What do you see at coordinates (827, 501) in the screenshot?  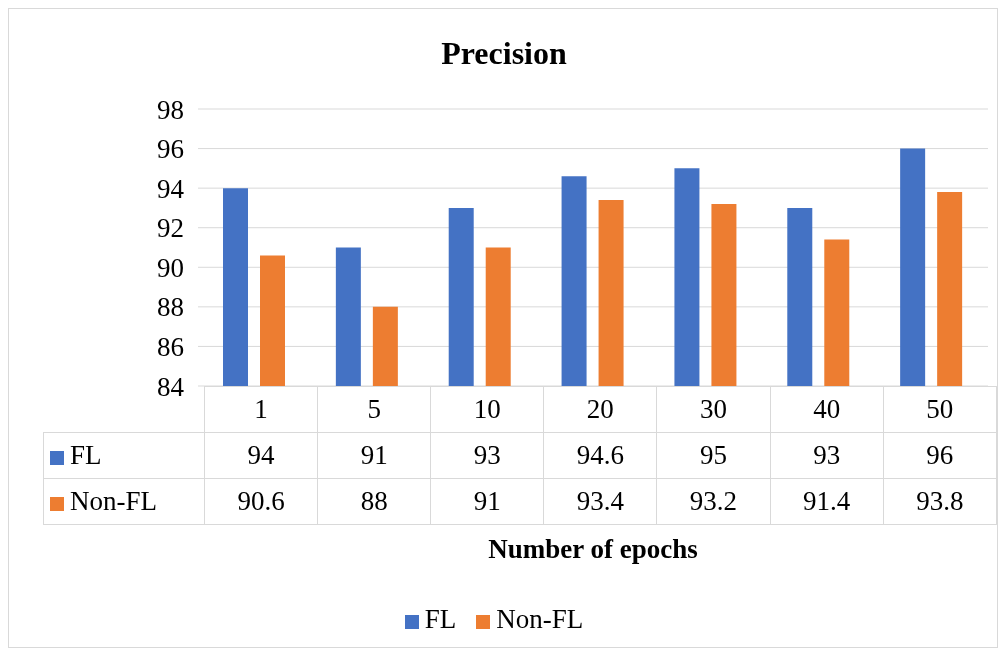 I see `data-label: 91.4` at bounding box center [827, 501].